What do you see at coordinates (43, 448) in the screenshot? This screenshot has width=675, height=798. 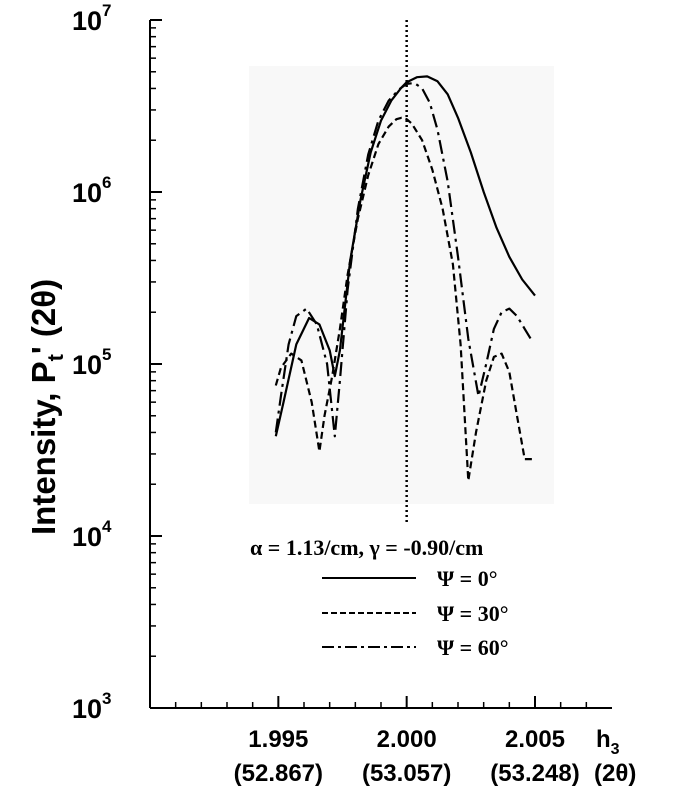 I see `y-axis-title-main: Intensity, P` at bounding box center [43, 448].